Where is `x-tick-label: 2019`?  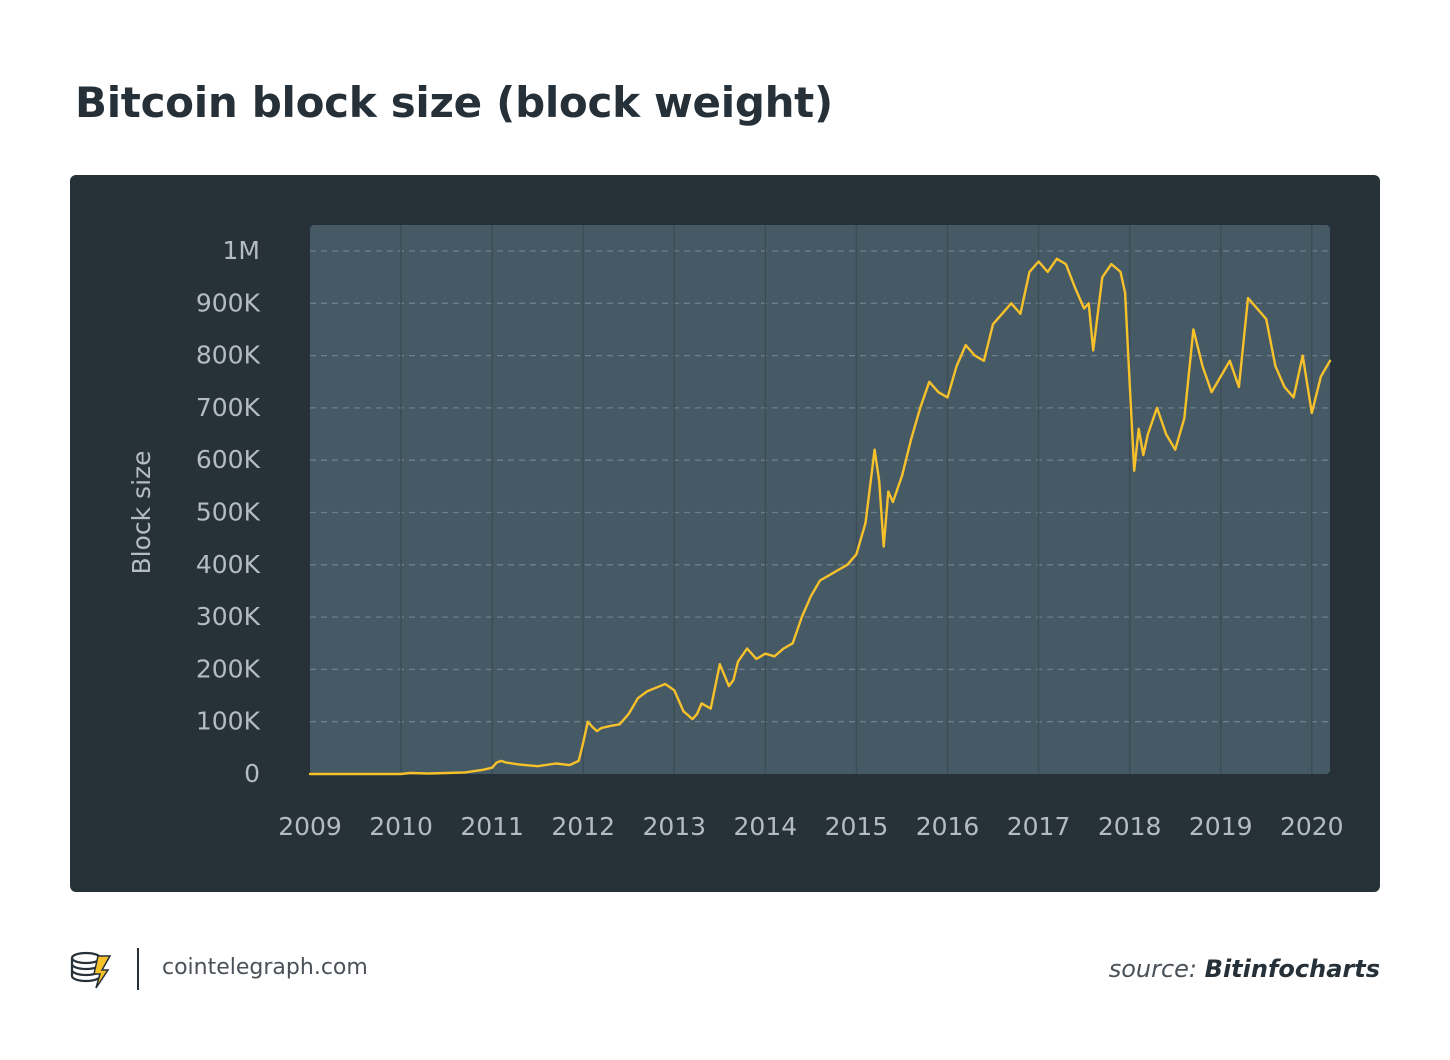
x-tick-label: 2019 is located at coordinates (1221, 826).